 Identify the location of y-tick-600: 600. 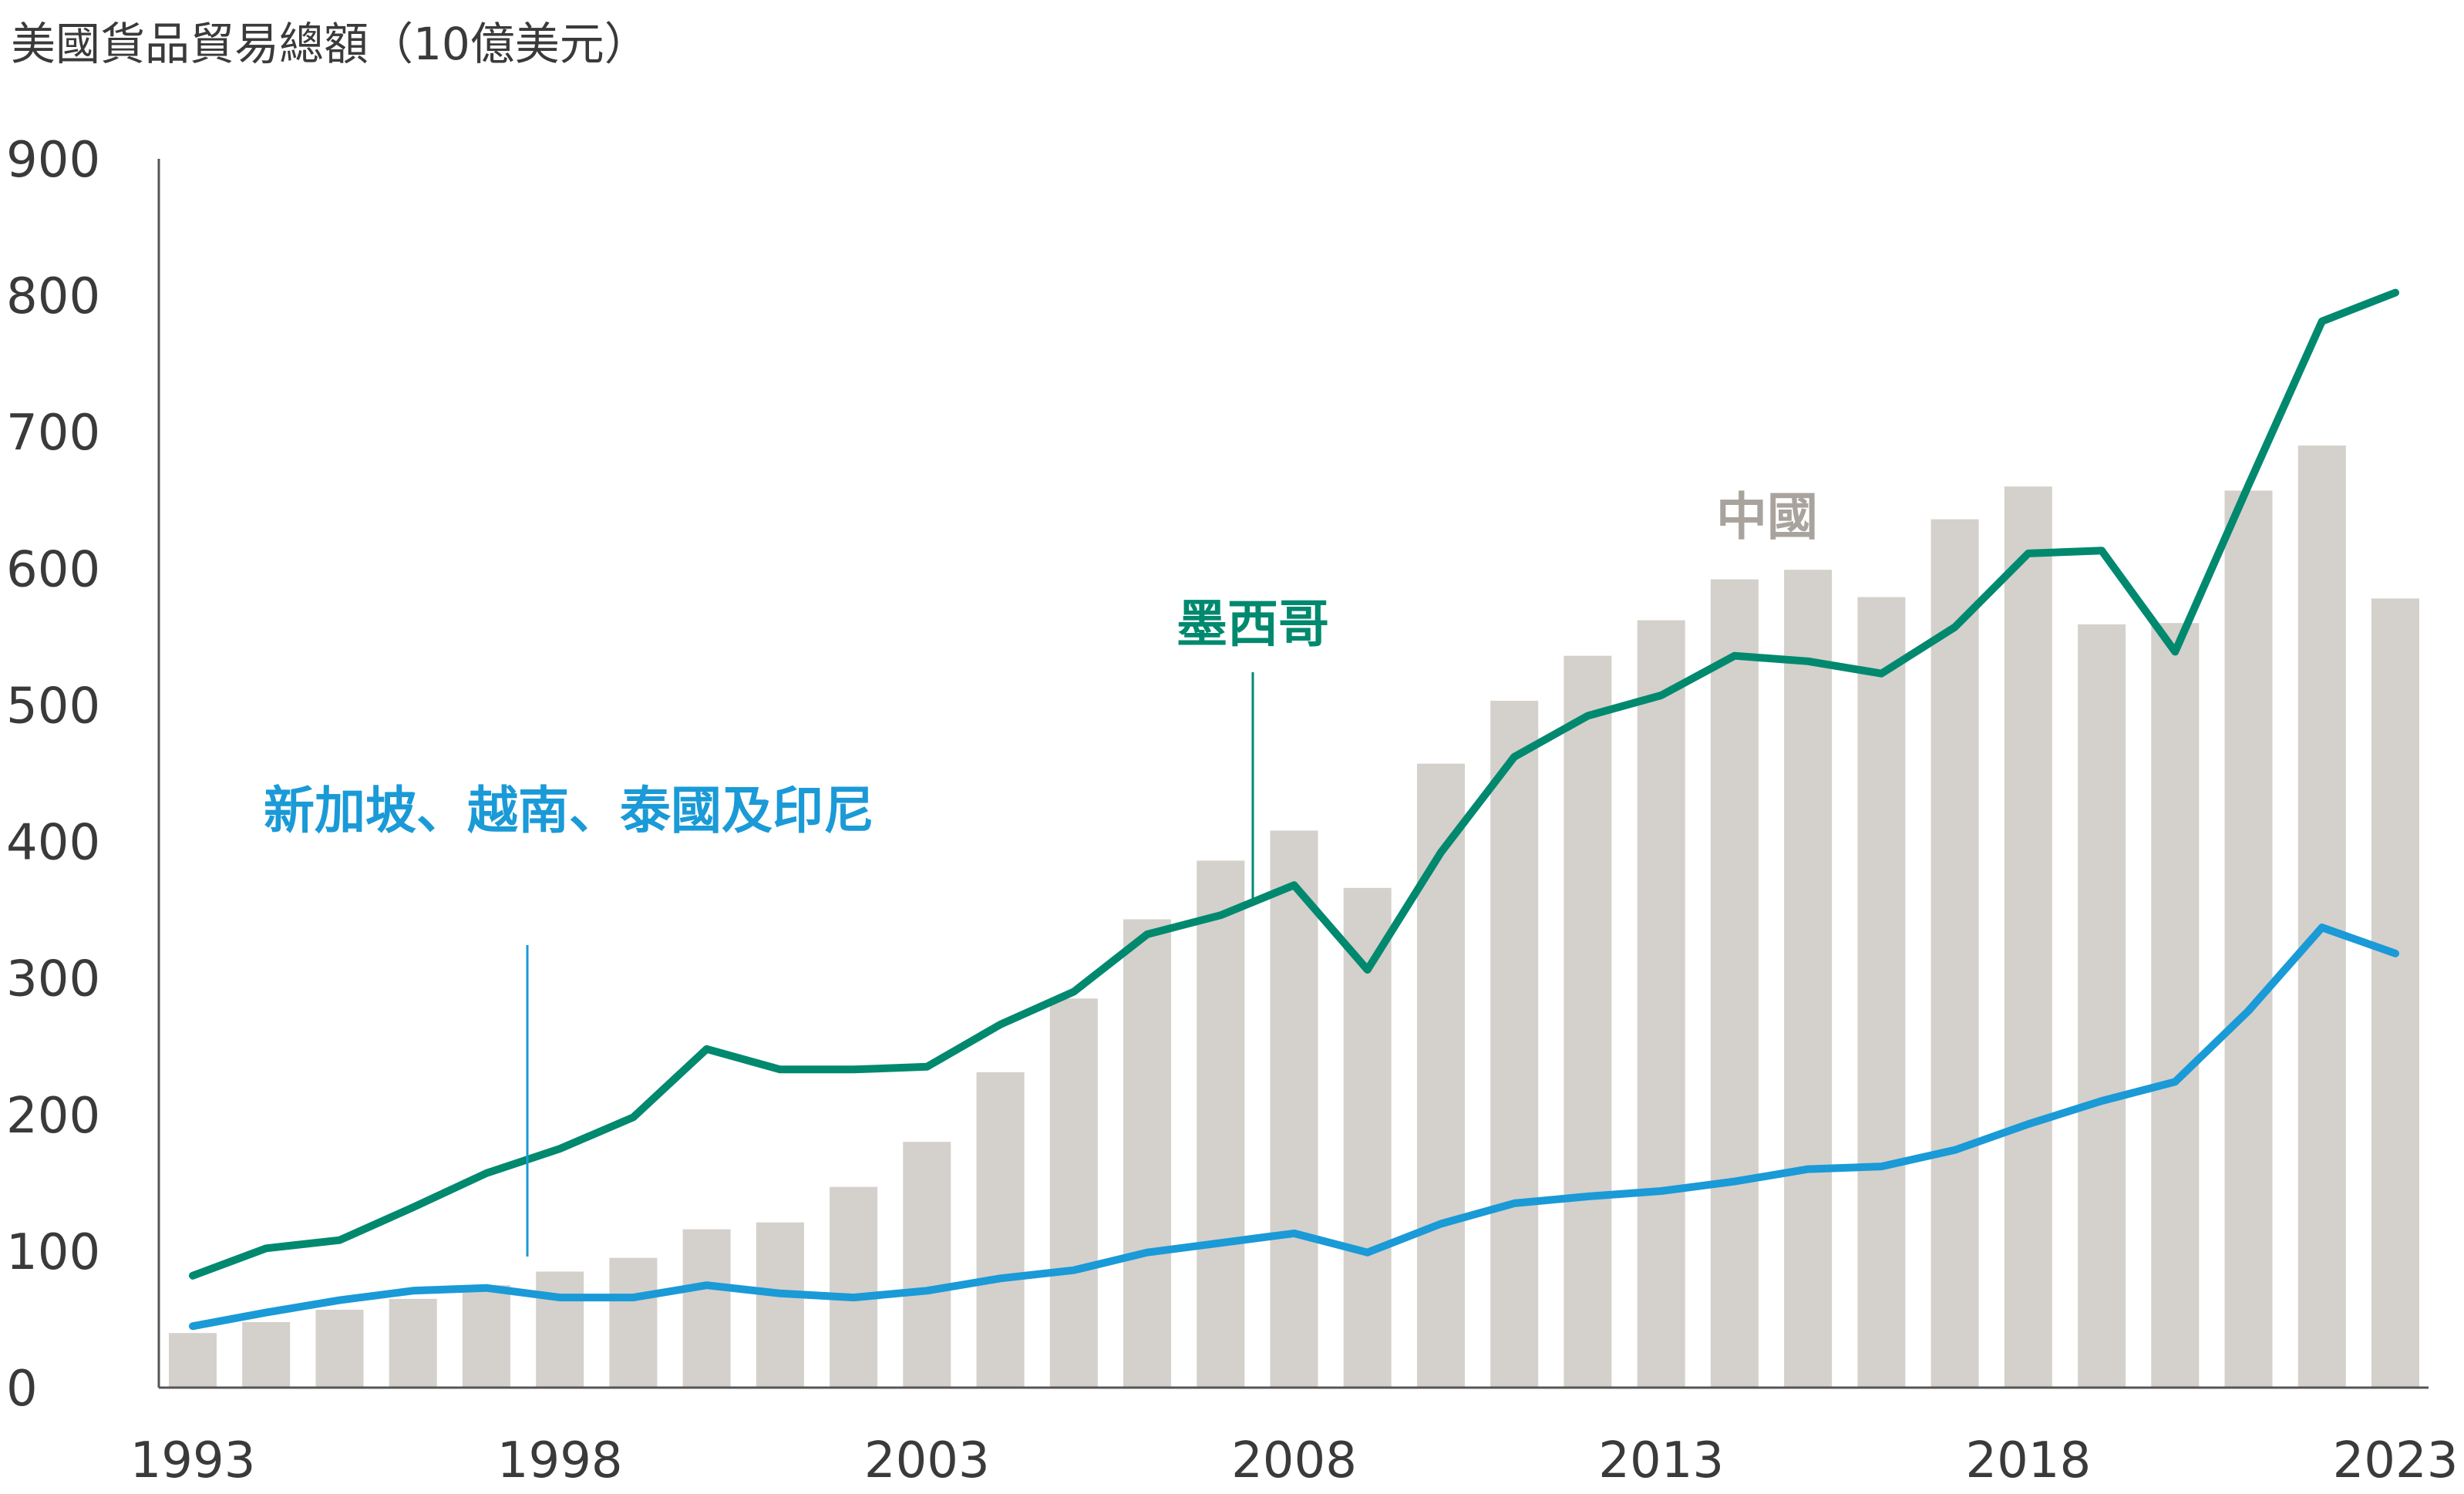
(53, 569).